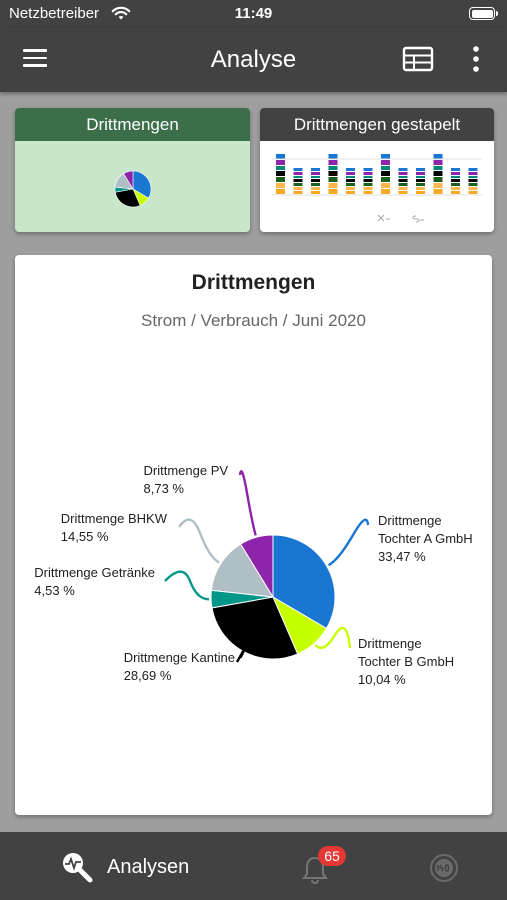 The height and width of the screenshot is (900, 507). Describe the element at coordinates (425, 538) in the screenshot. I see `pie-slice-label: Tochter A GmbH` at that location.